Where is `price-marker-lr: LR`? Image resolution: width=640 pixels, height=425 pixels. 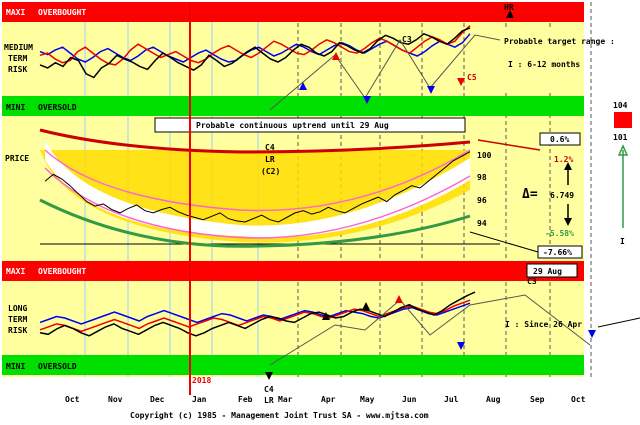
price-marker-lr: LR is located at coordinates (270, 159).